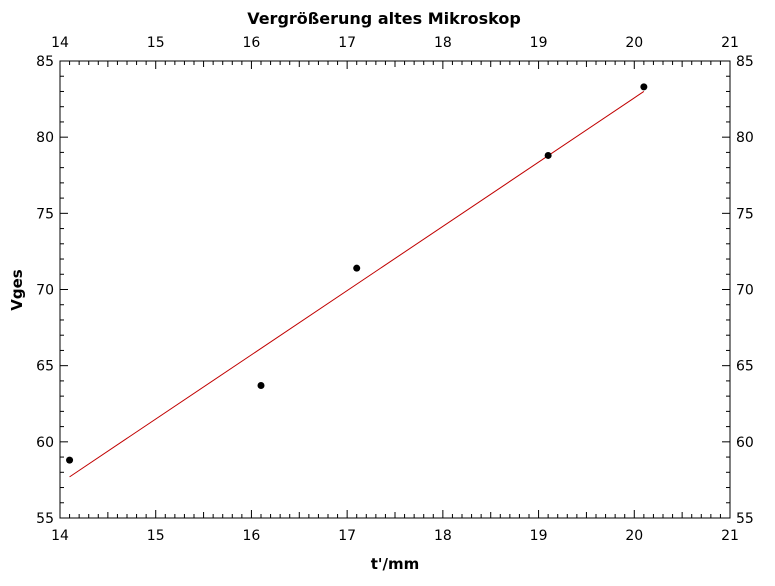  What do you see at coordinates (347, 43) in the screenshot?
I see `x-tick-label-top: 17` at bounding box center [347, 43].